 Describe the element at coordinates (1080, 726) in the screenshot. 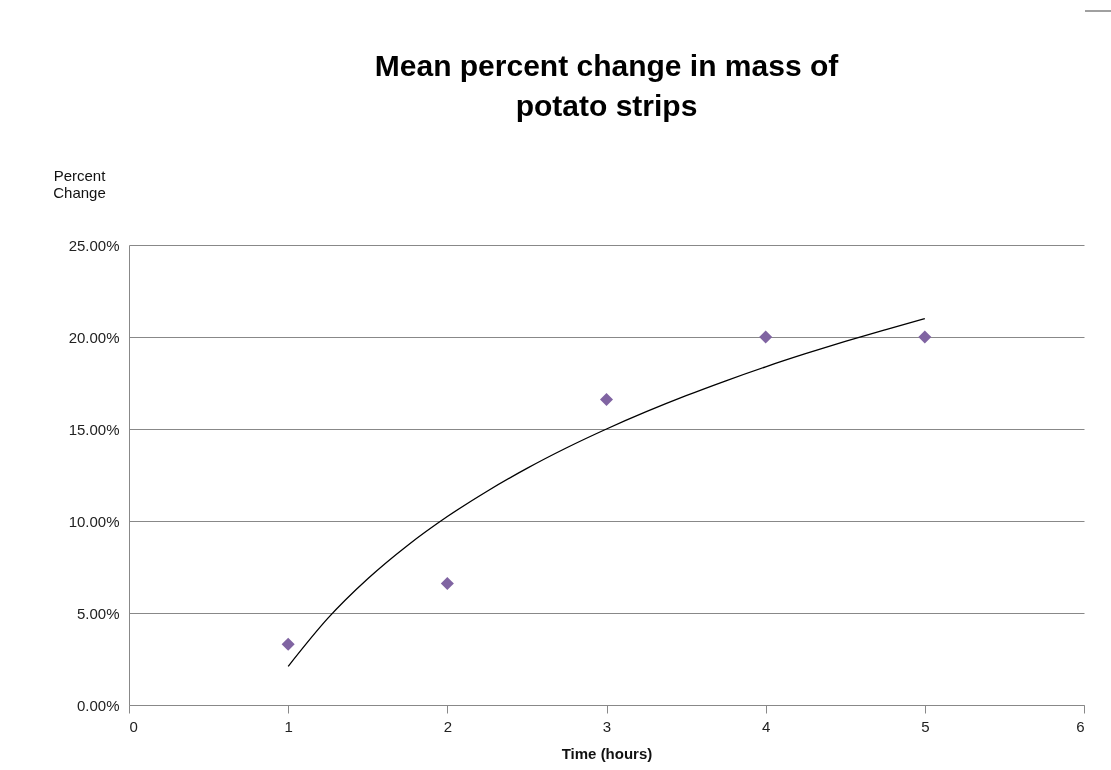

I see `x-tick-label: 6` at that location.